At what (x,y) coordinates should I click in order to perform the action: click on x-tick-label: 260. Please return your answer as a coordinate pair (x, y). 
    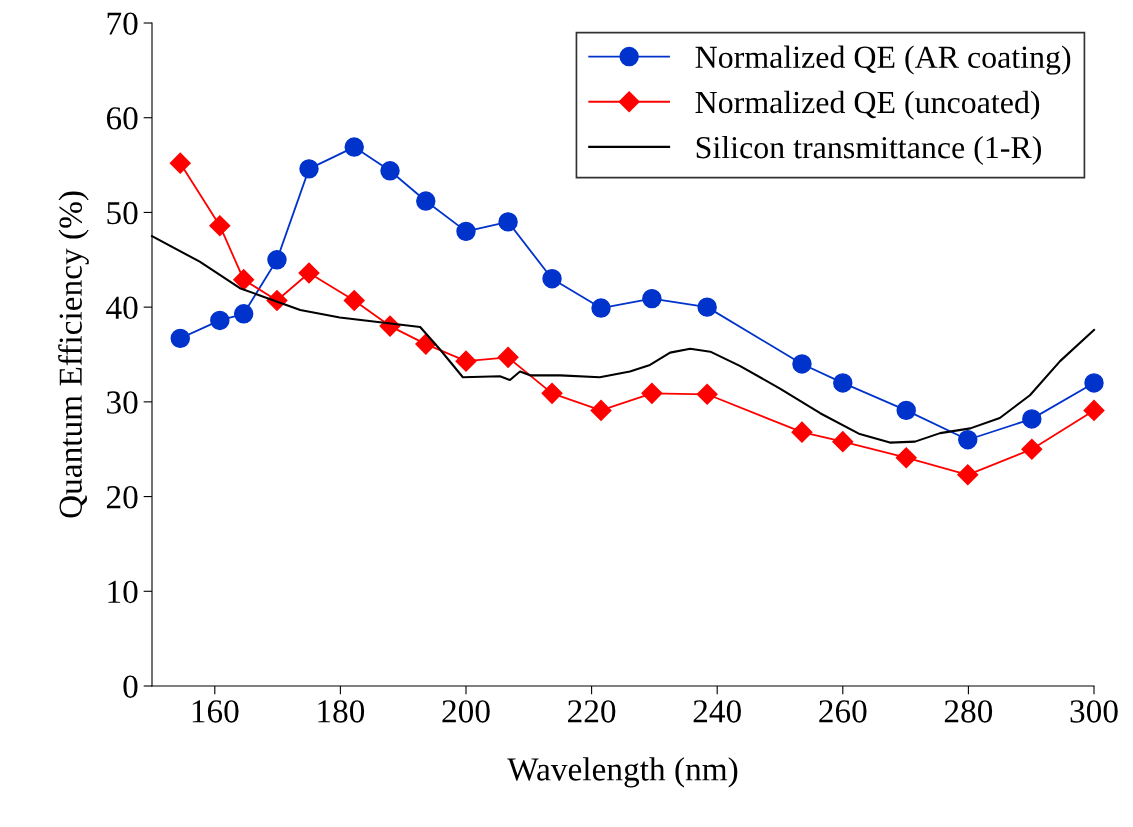
    Looking at the image, I should click on (843, 711).